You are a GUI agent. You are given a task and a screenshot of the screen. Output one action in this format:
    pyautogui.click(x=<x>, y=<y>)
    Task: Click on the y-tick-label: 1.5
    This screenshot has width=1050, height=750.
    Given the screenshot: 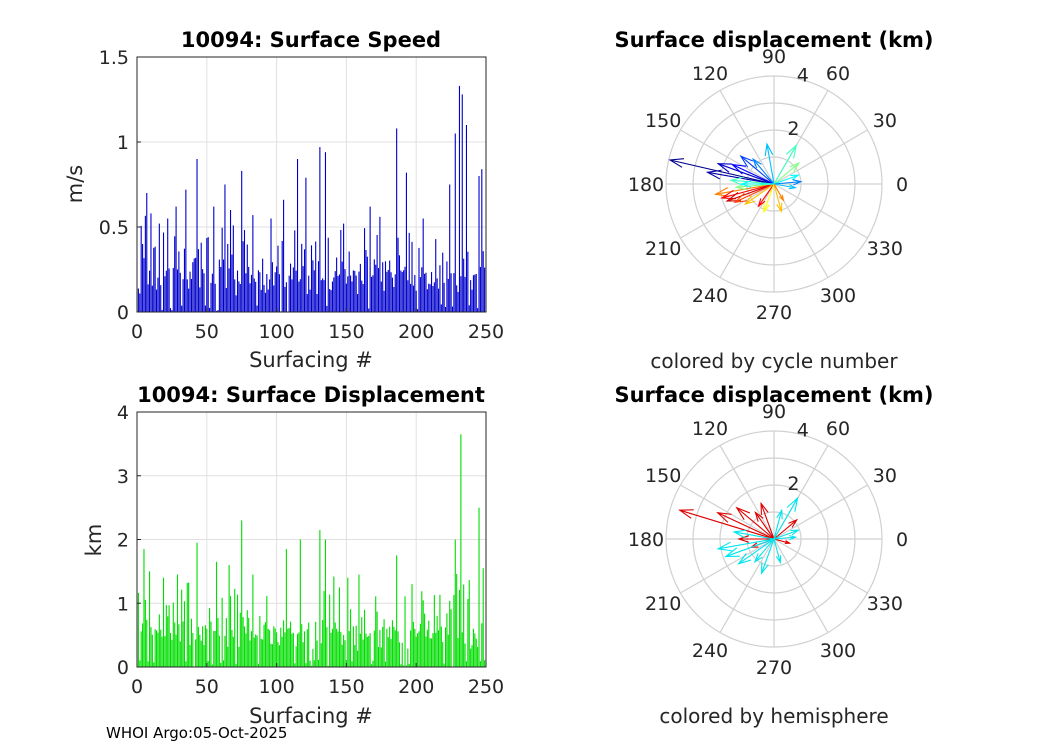 What is the action you would take?
    pyautogui.click(x=114, y=58)
    